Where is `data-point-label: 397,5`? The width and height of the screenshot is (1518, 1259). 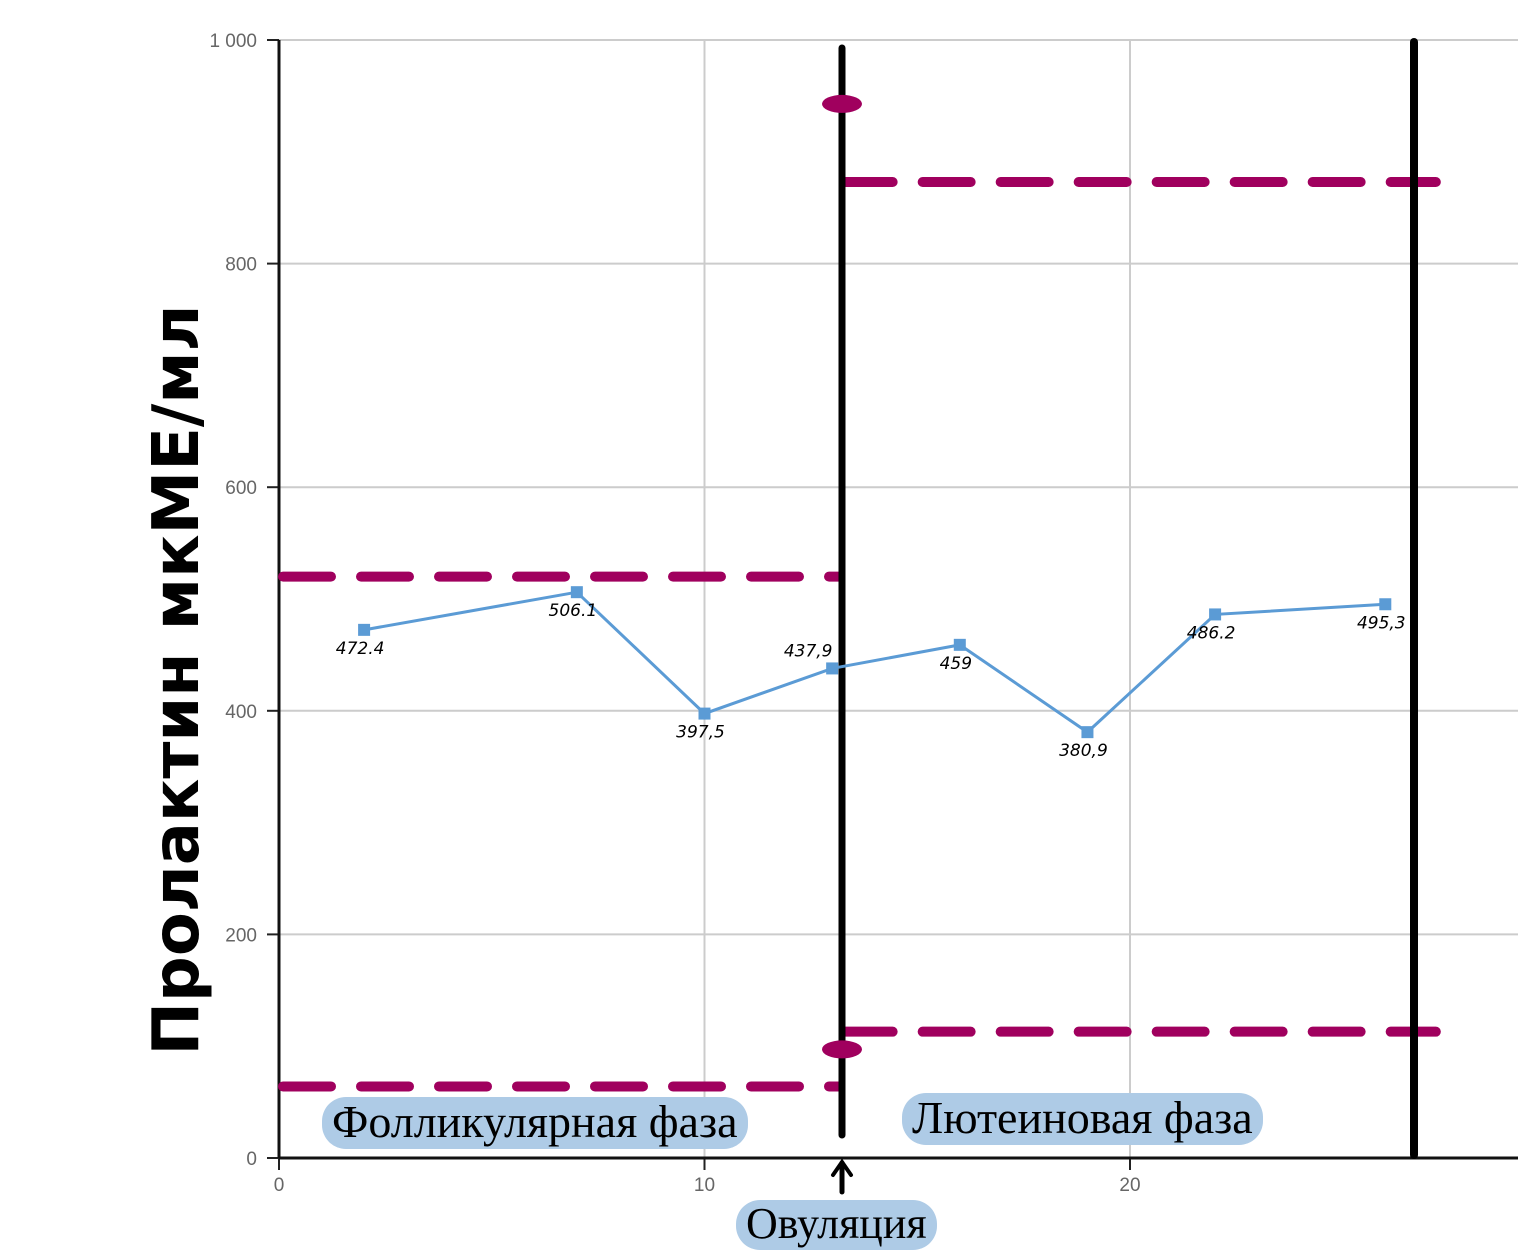 data-point-label: 397,5 is located at coordinates (700, 733).